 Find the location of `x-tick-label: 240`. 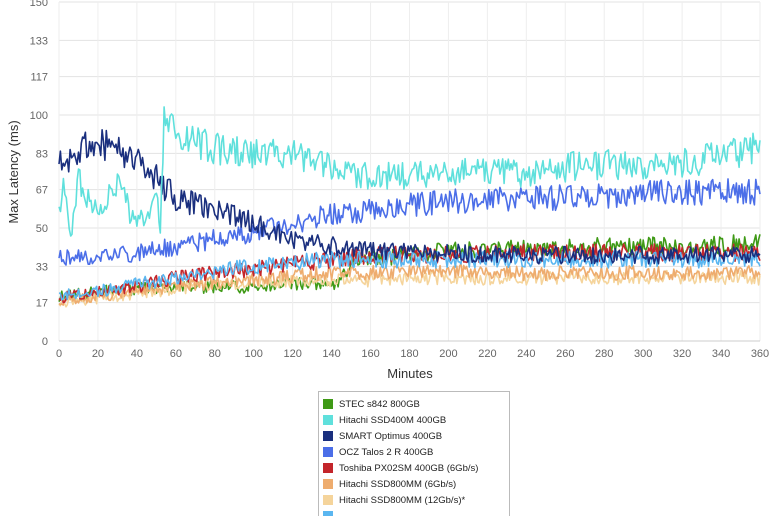

x-tick-label: 240 is located at coordinates (526, 354).